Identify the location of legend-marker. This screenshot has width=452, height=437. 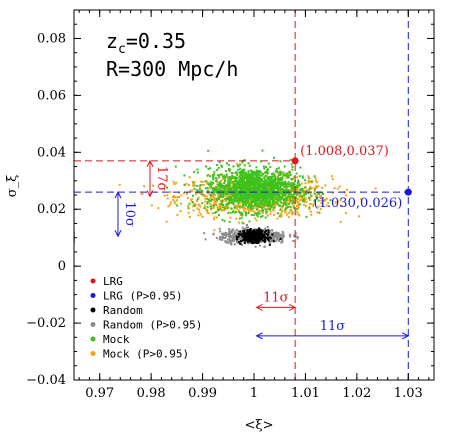
(93, 353).